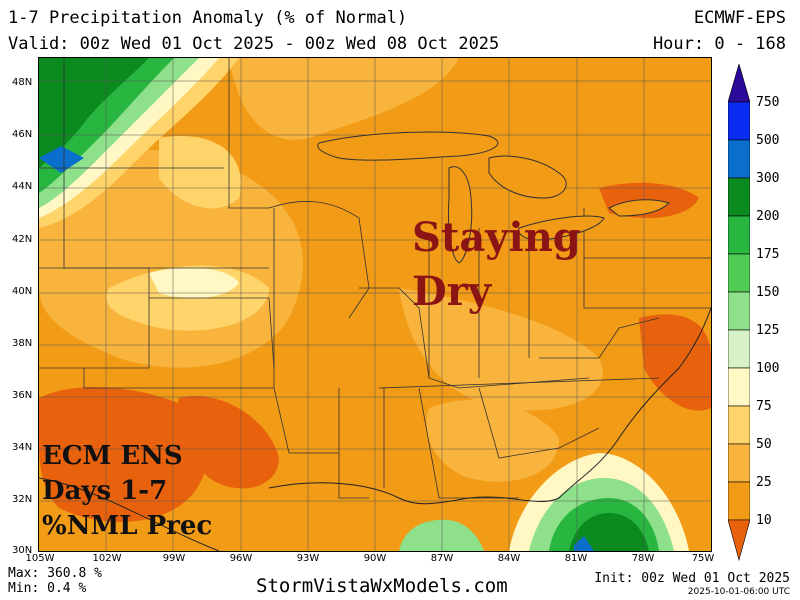 This screenshot has height=600, width=800. I want to click on lon-label-75w: 75W, so click(703, 558).